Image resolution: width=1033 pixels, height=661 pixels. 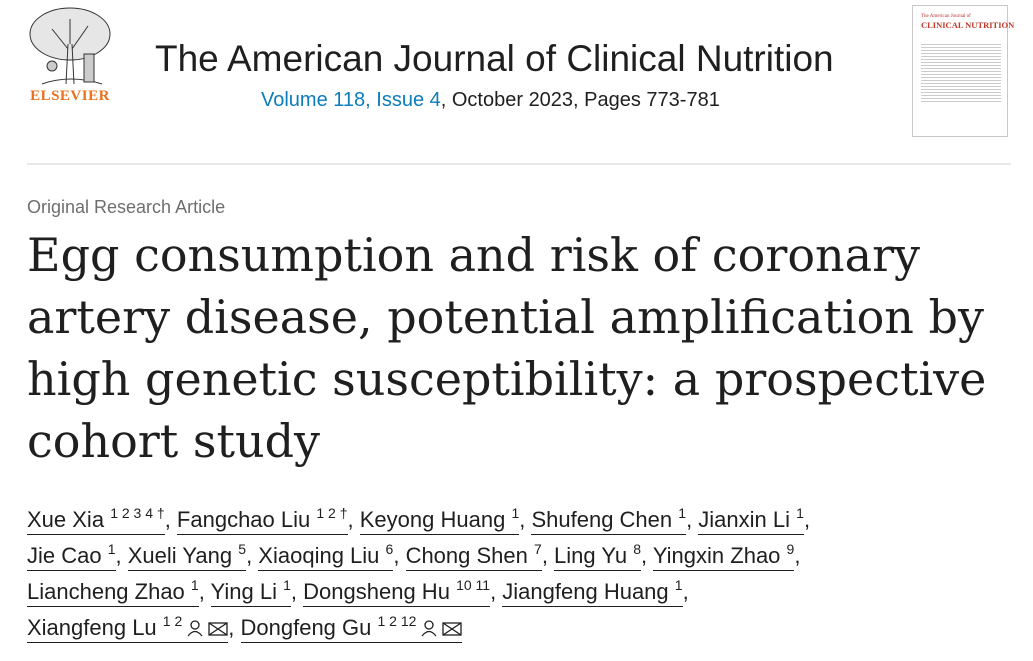 I want to click on author-link: Xueli Yang 5, so click(x=187, y=556).